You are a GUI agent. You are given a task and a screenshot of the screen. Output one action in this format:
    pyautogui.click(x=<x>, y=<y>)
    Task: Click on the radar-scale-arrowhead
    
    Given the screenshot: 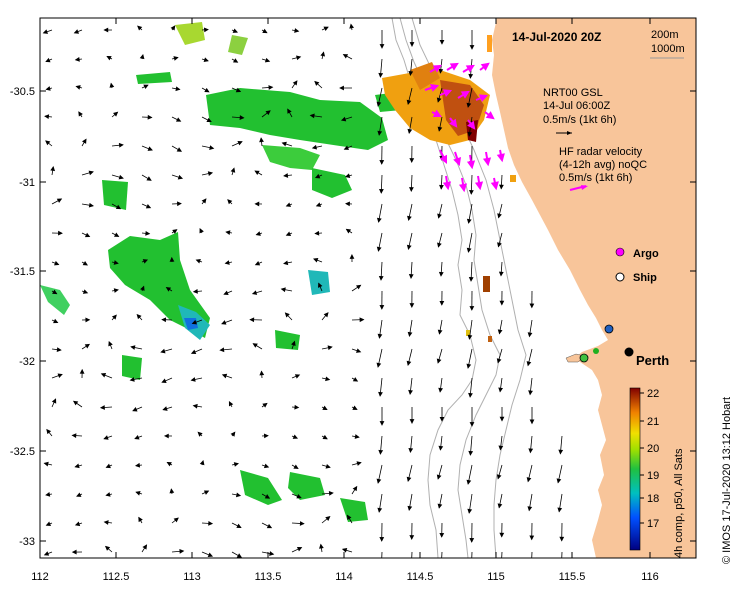 What is the action you would take?
    pyautogui.click(x=584, y=187)
    